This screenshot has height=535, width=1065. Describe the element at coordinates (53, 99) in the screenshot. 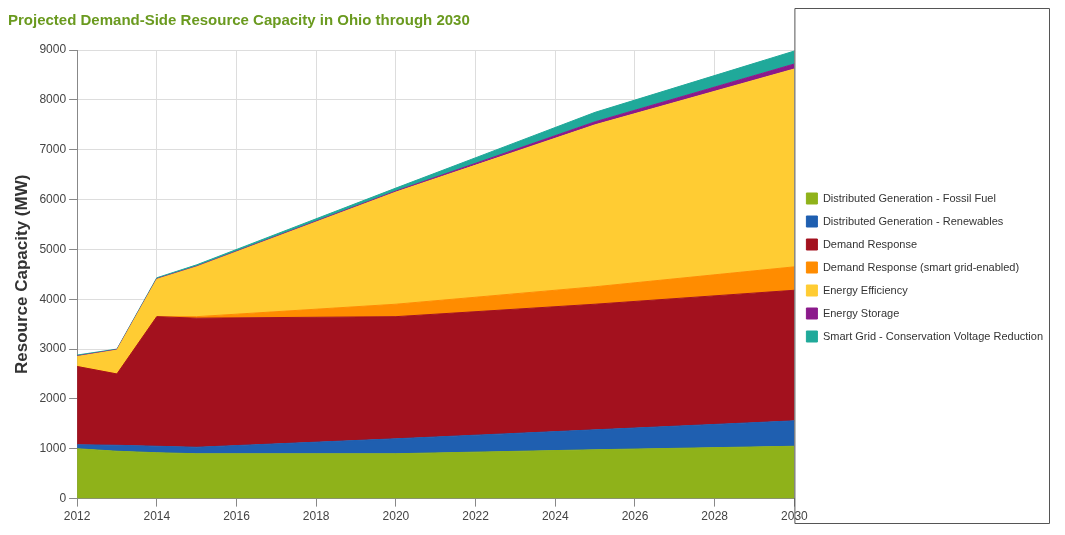

I see `y-tick-label: 8000` at that location.